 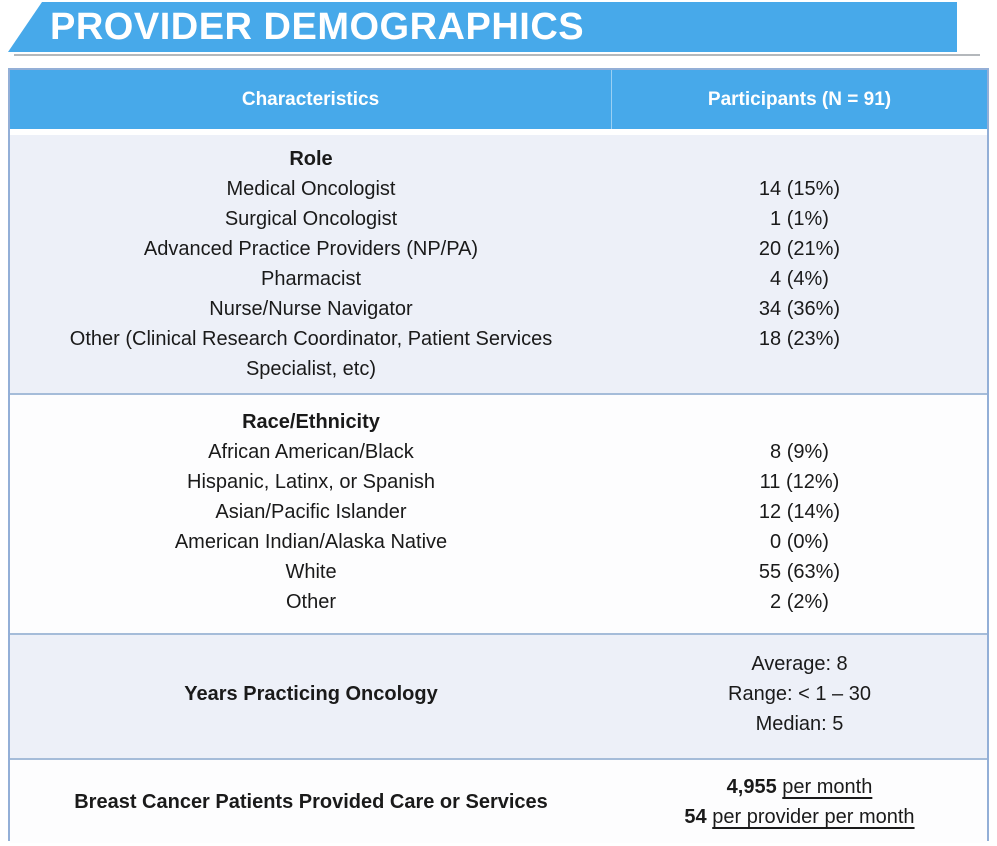 What do you see at coordinates (311, 572) in the screenshot?
I see `row-label: White` at bounding box center [311, 572].